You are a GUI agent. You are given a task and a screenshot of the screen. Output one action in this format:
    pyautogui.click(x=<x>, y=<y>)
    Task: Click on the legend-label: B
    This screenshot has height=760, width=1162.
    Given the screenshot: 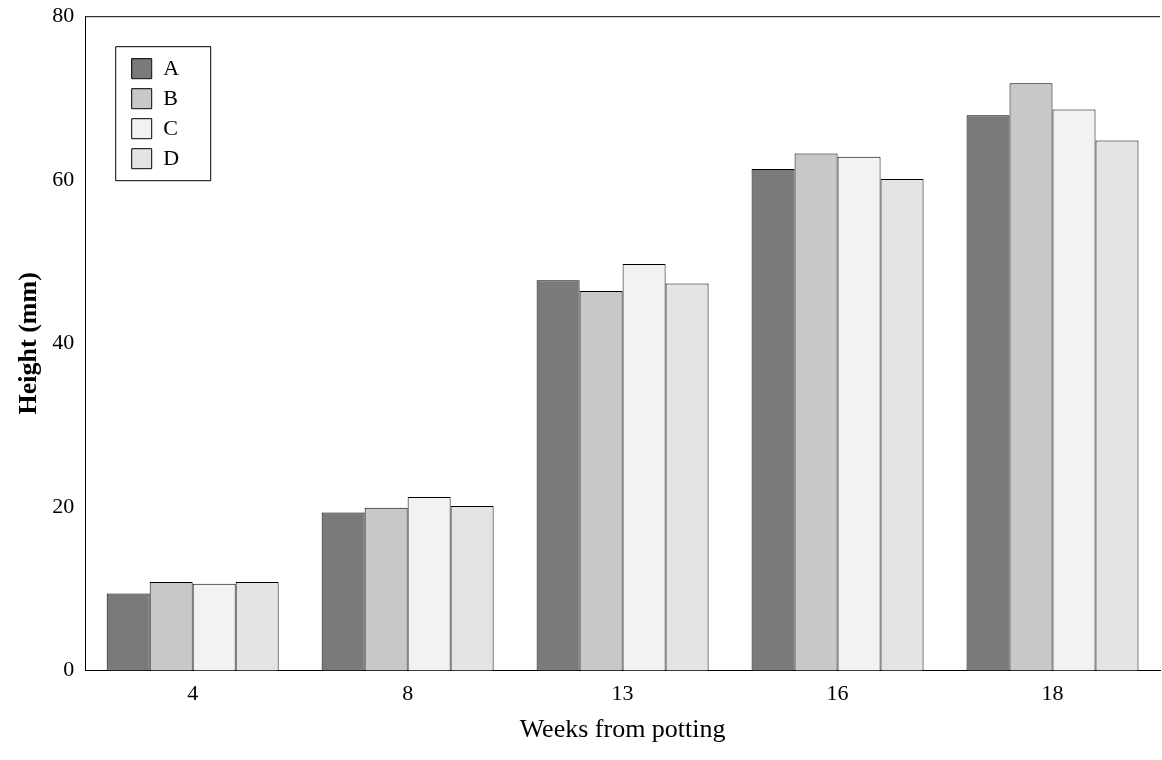 What is the action you would take?
    pyautogui.click(x=170, y=97)
    